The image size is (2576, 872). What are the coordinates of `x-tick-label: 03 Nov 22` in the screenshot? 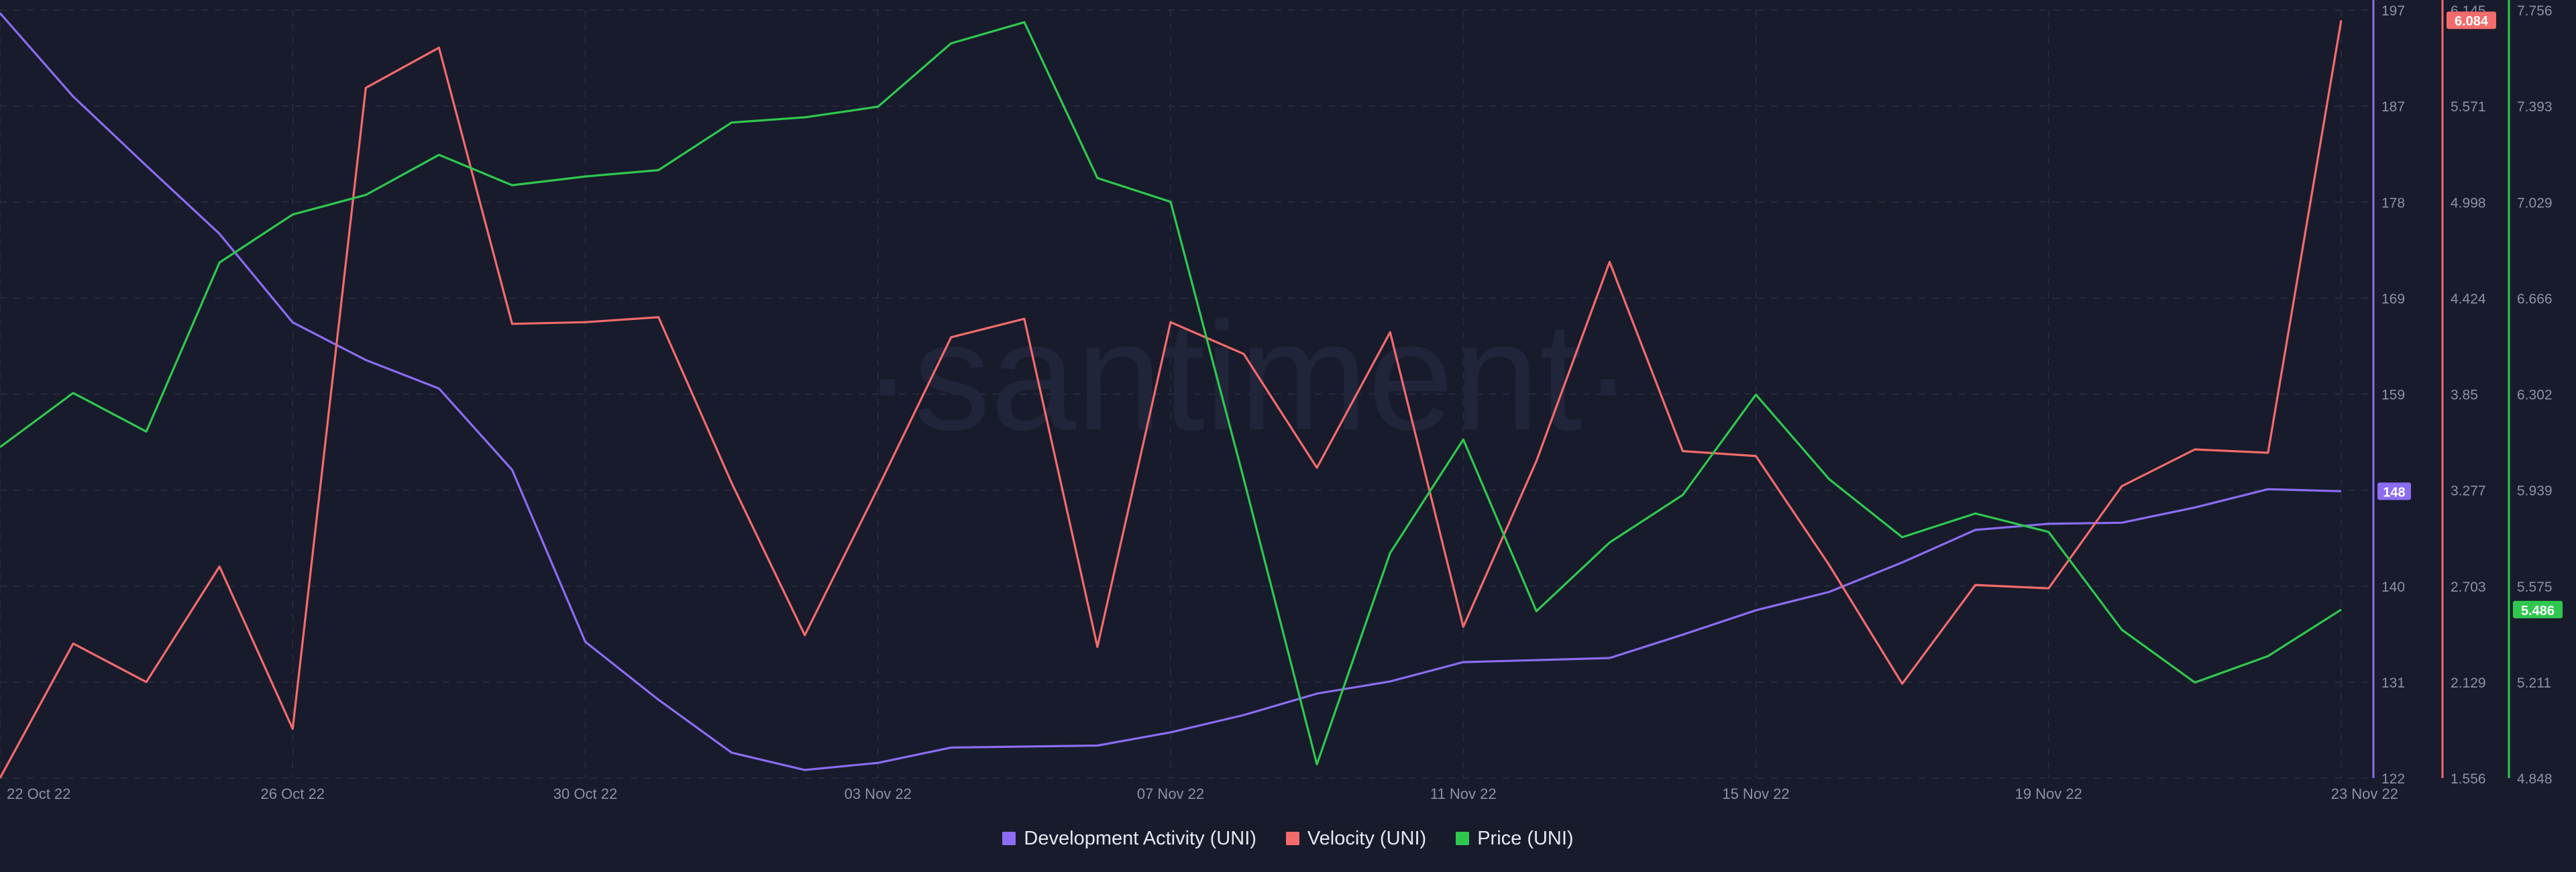 It's located at (878, 793).